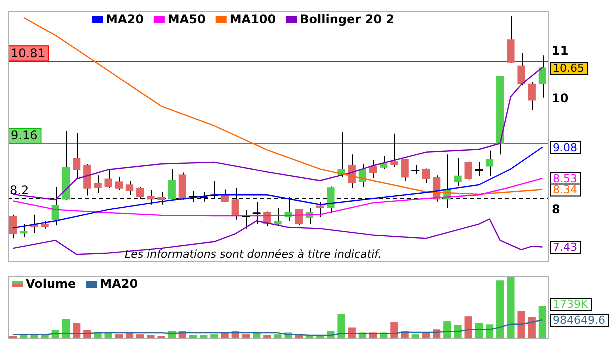 This screenshot has width=612, height=342. What do you see at coordinates (571, 304) in the screenshot?
I see `text: 1739K` at bounding box center [571, 304].